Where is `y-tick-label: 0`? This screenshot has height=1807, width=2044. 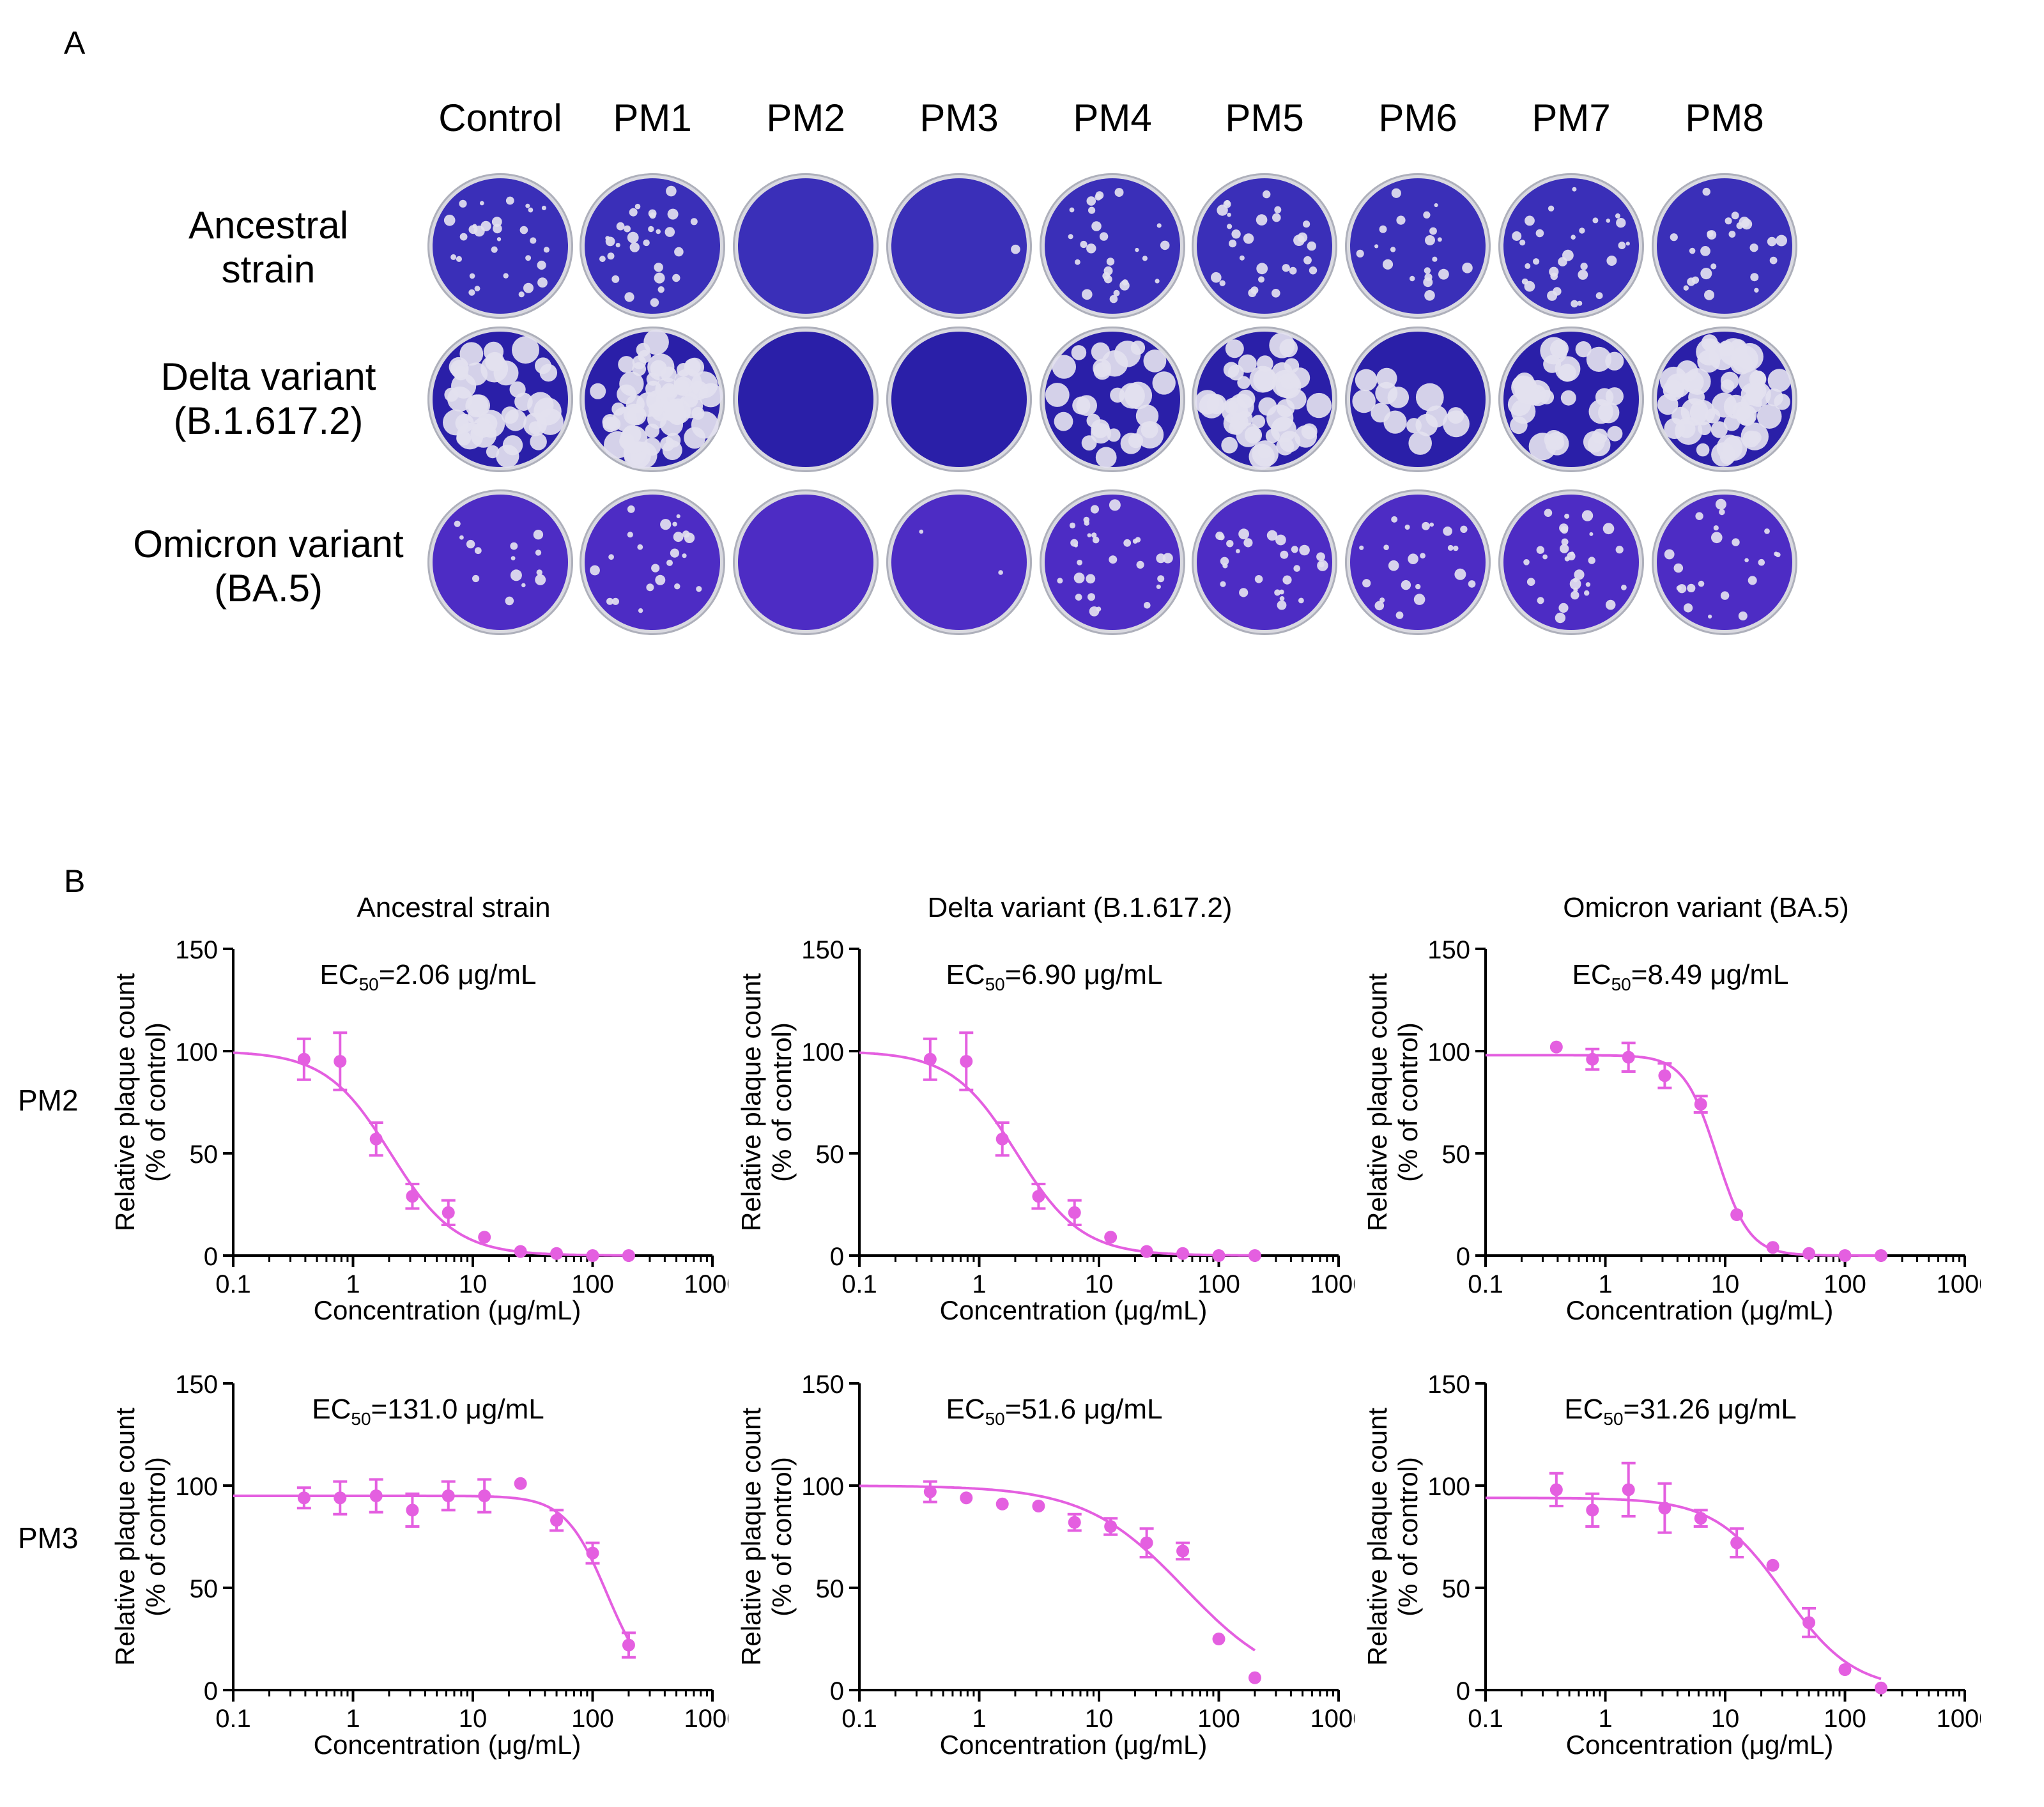 y-tick-label: 0 is located at coordinates (211, 1257).